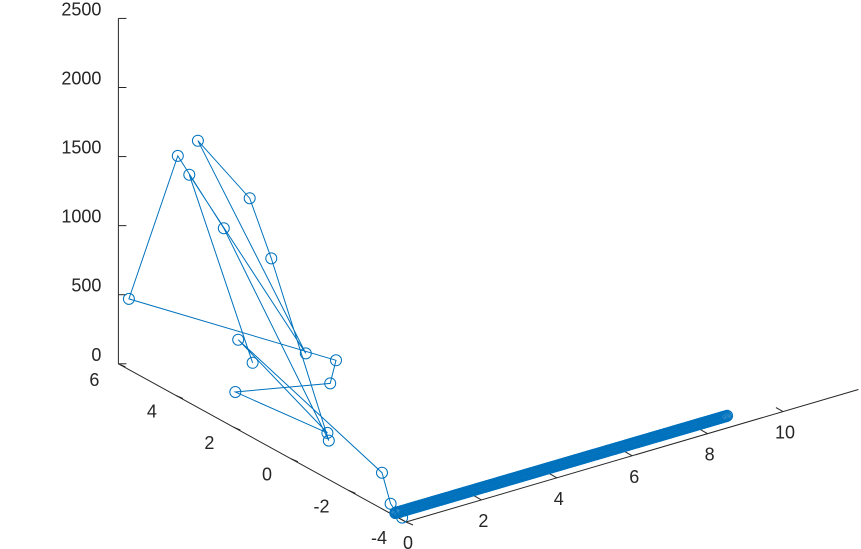 This screenshot has height=549, width=861. Describe the element at coordinates (483, 521) in the screenshot. I see `x-tick-label: 2` at that location.